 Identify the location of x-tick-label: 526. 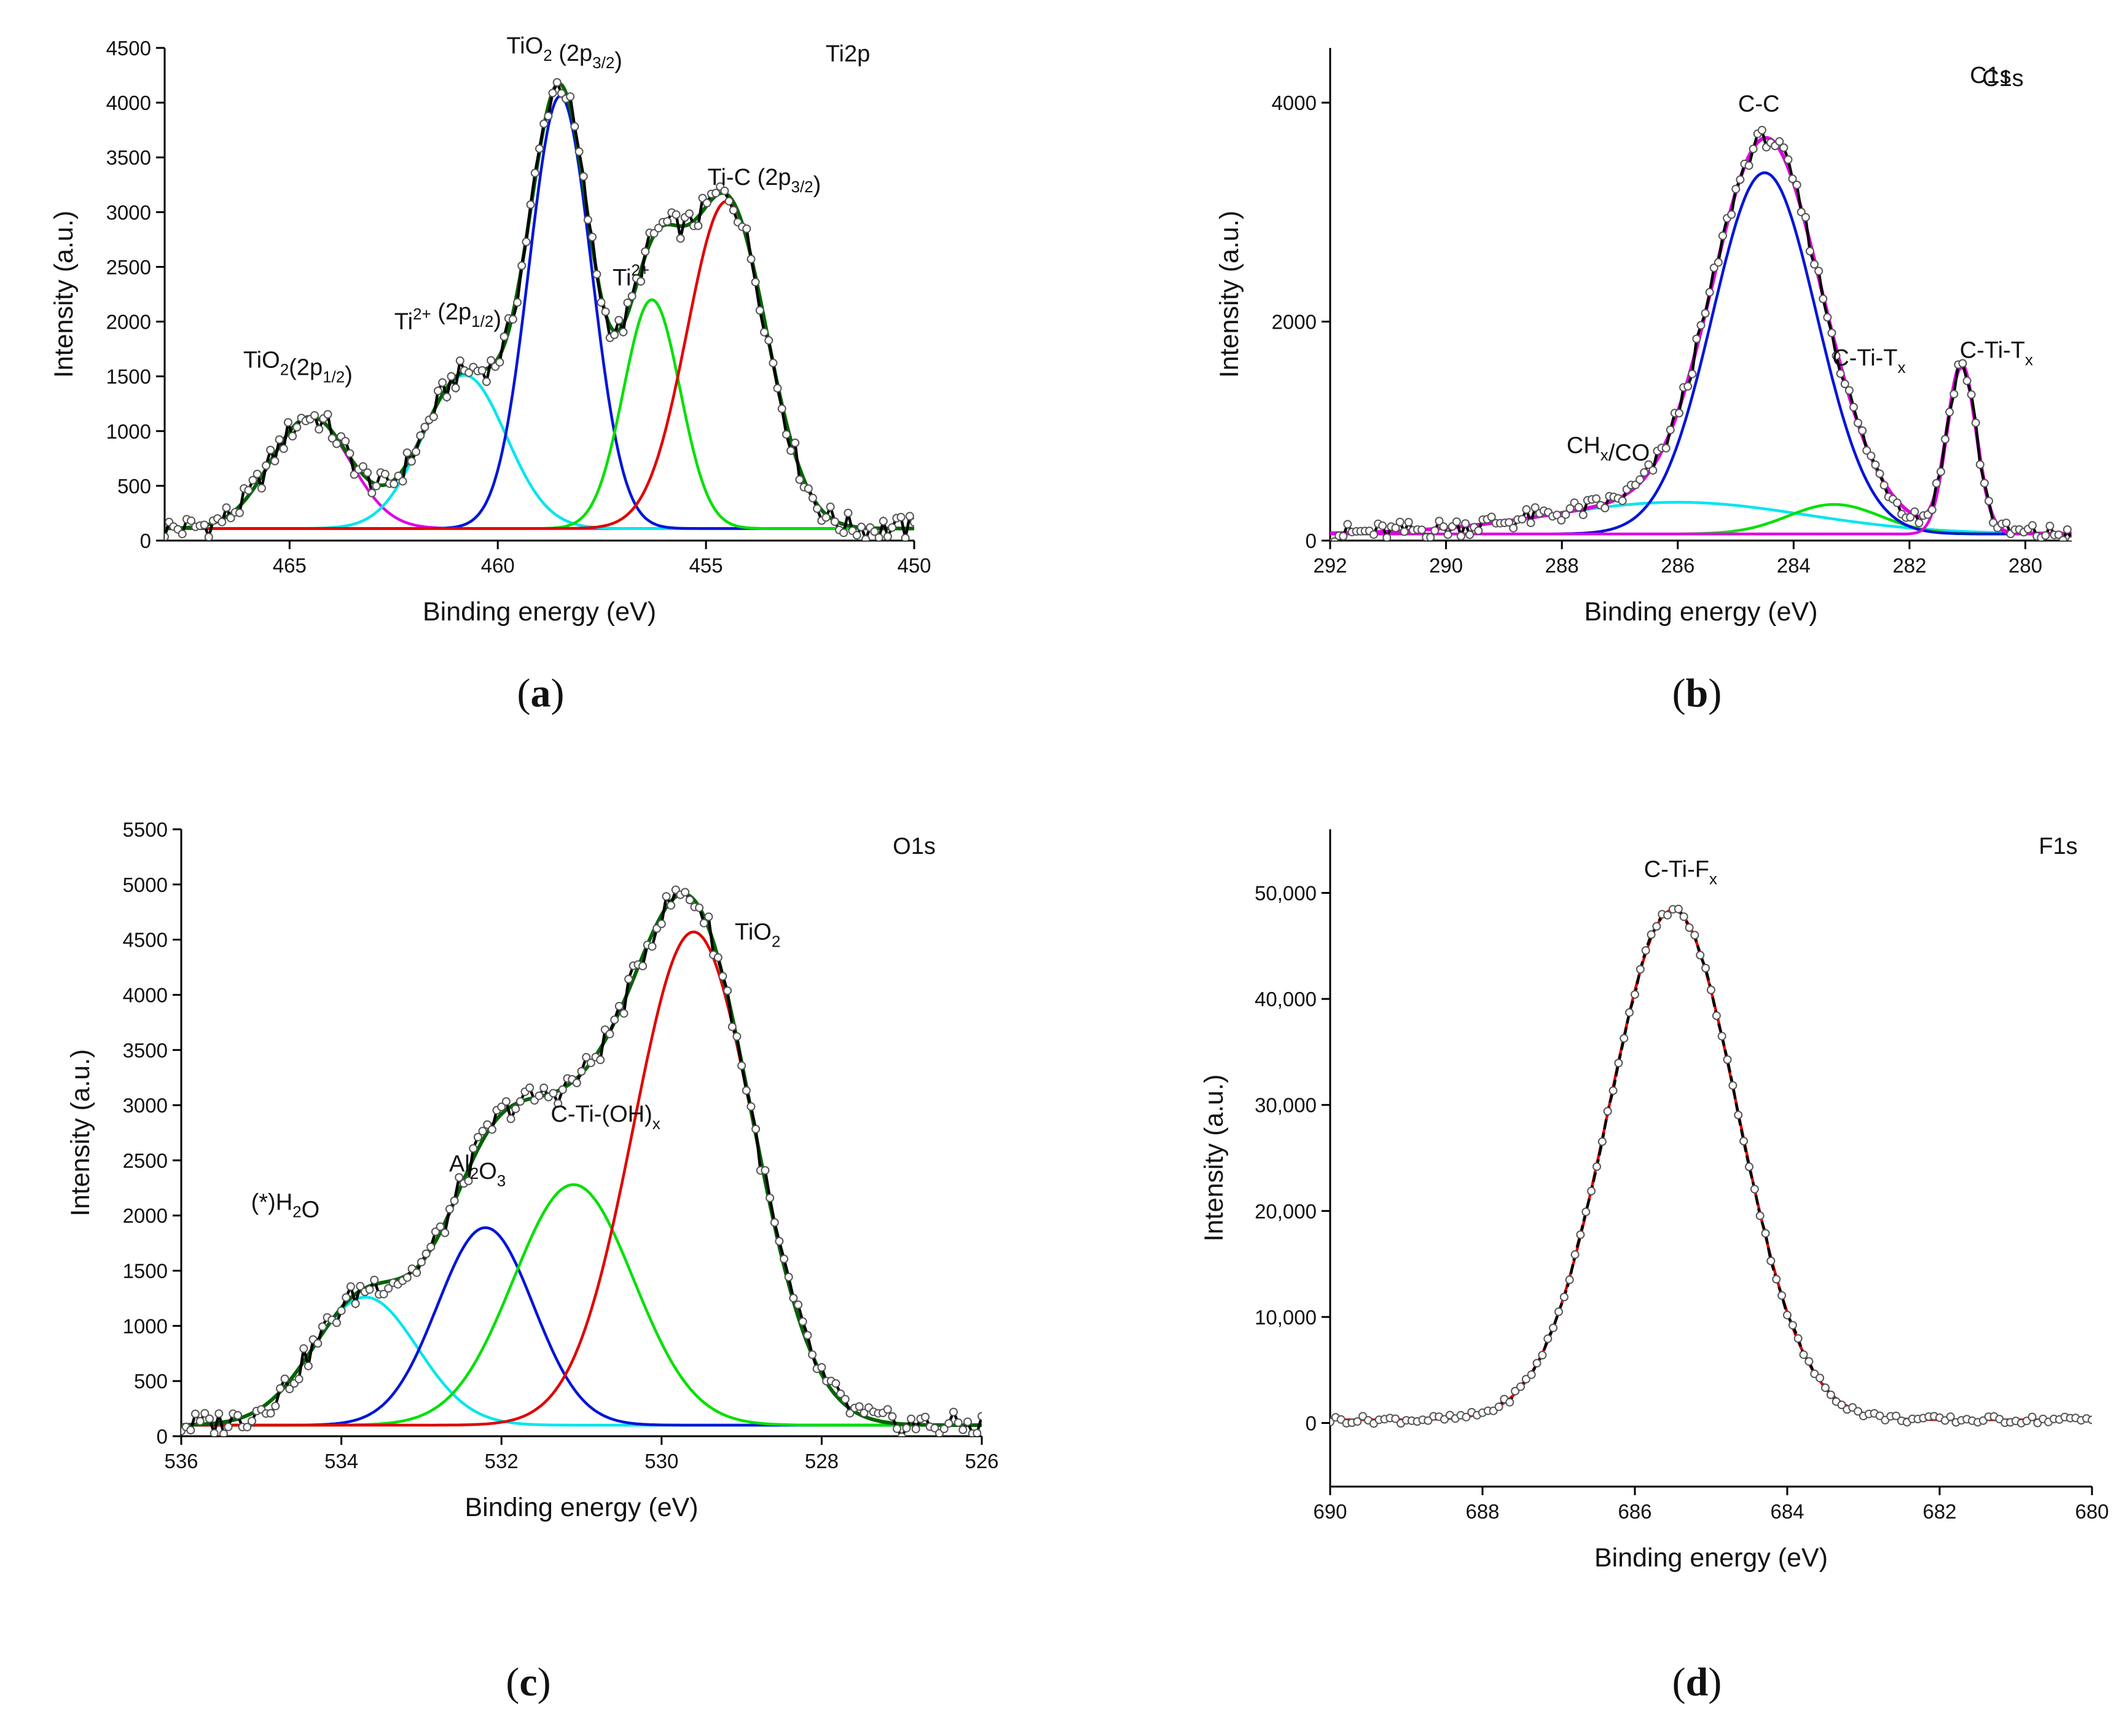
(981, 1461).